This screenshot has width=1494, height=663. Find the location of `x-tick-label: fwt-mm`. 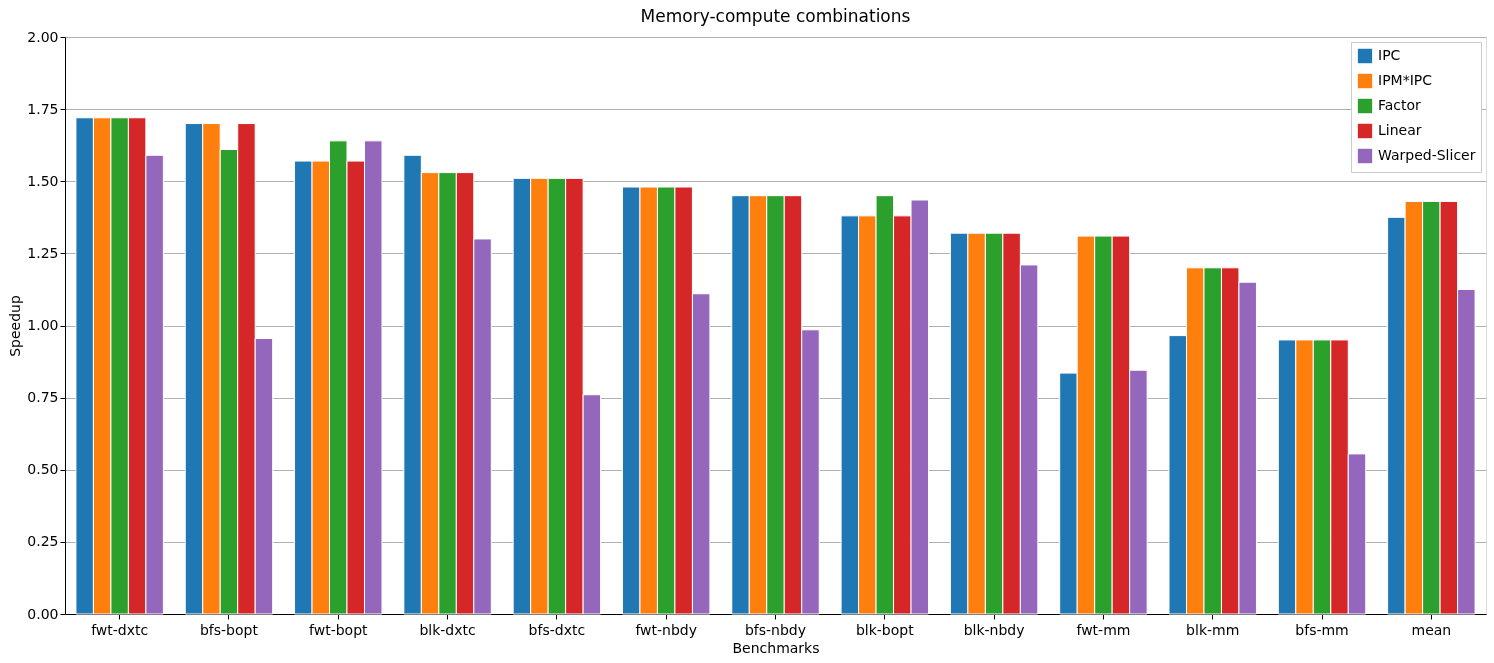

x-tick-label: fwt-mm is located at coordinates (1103, 629).